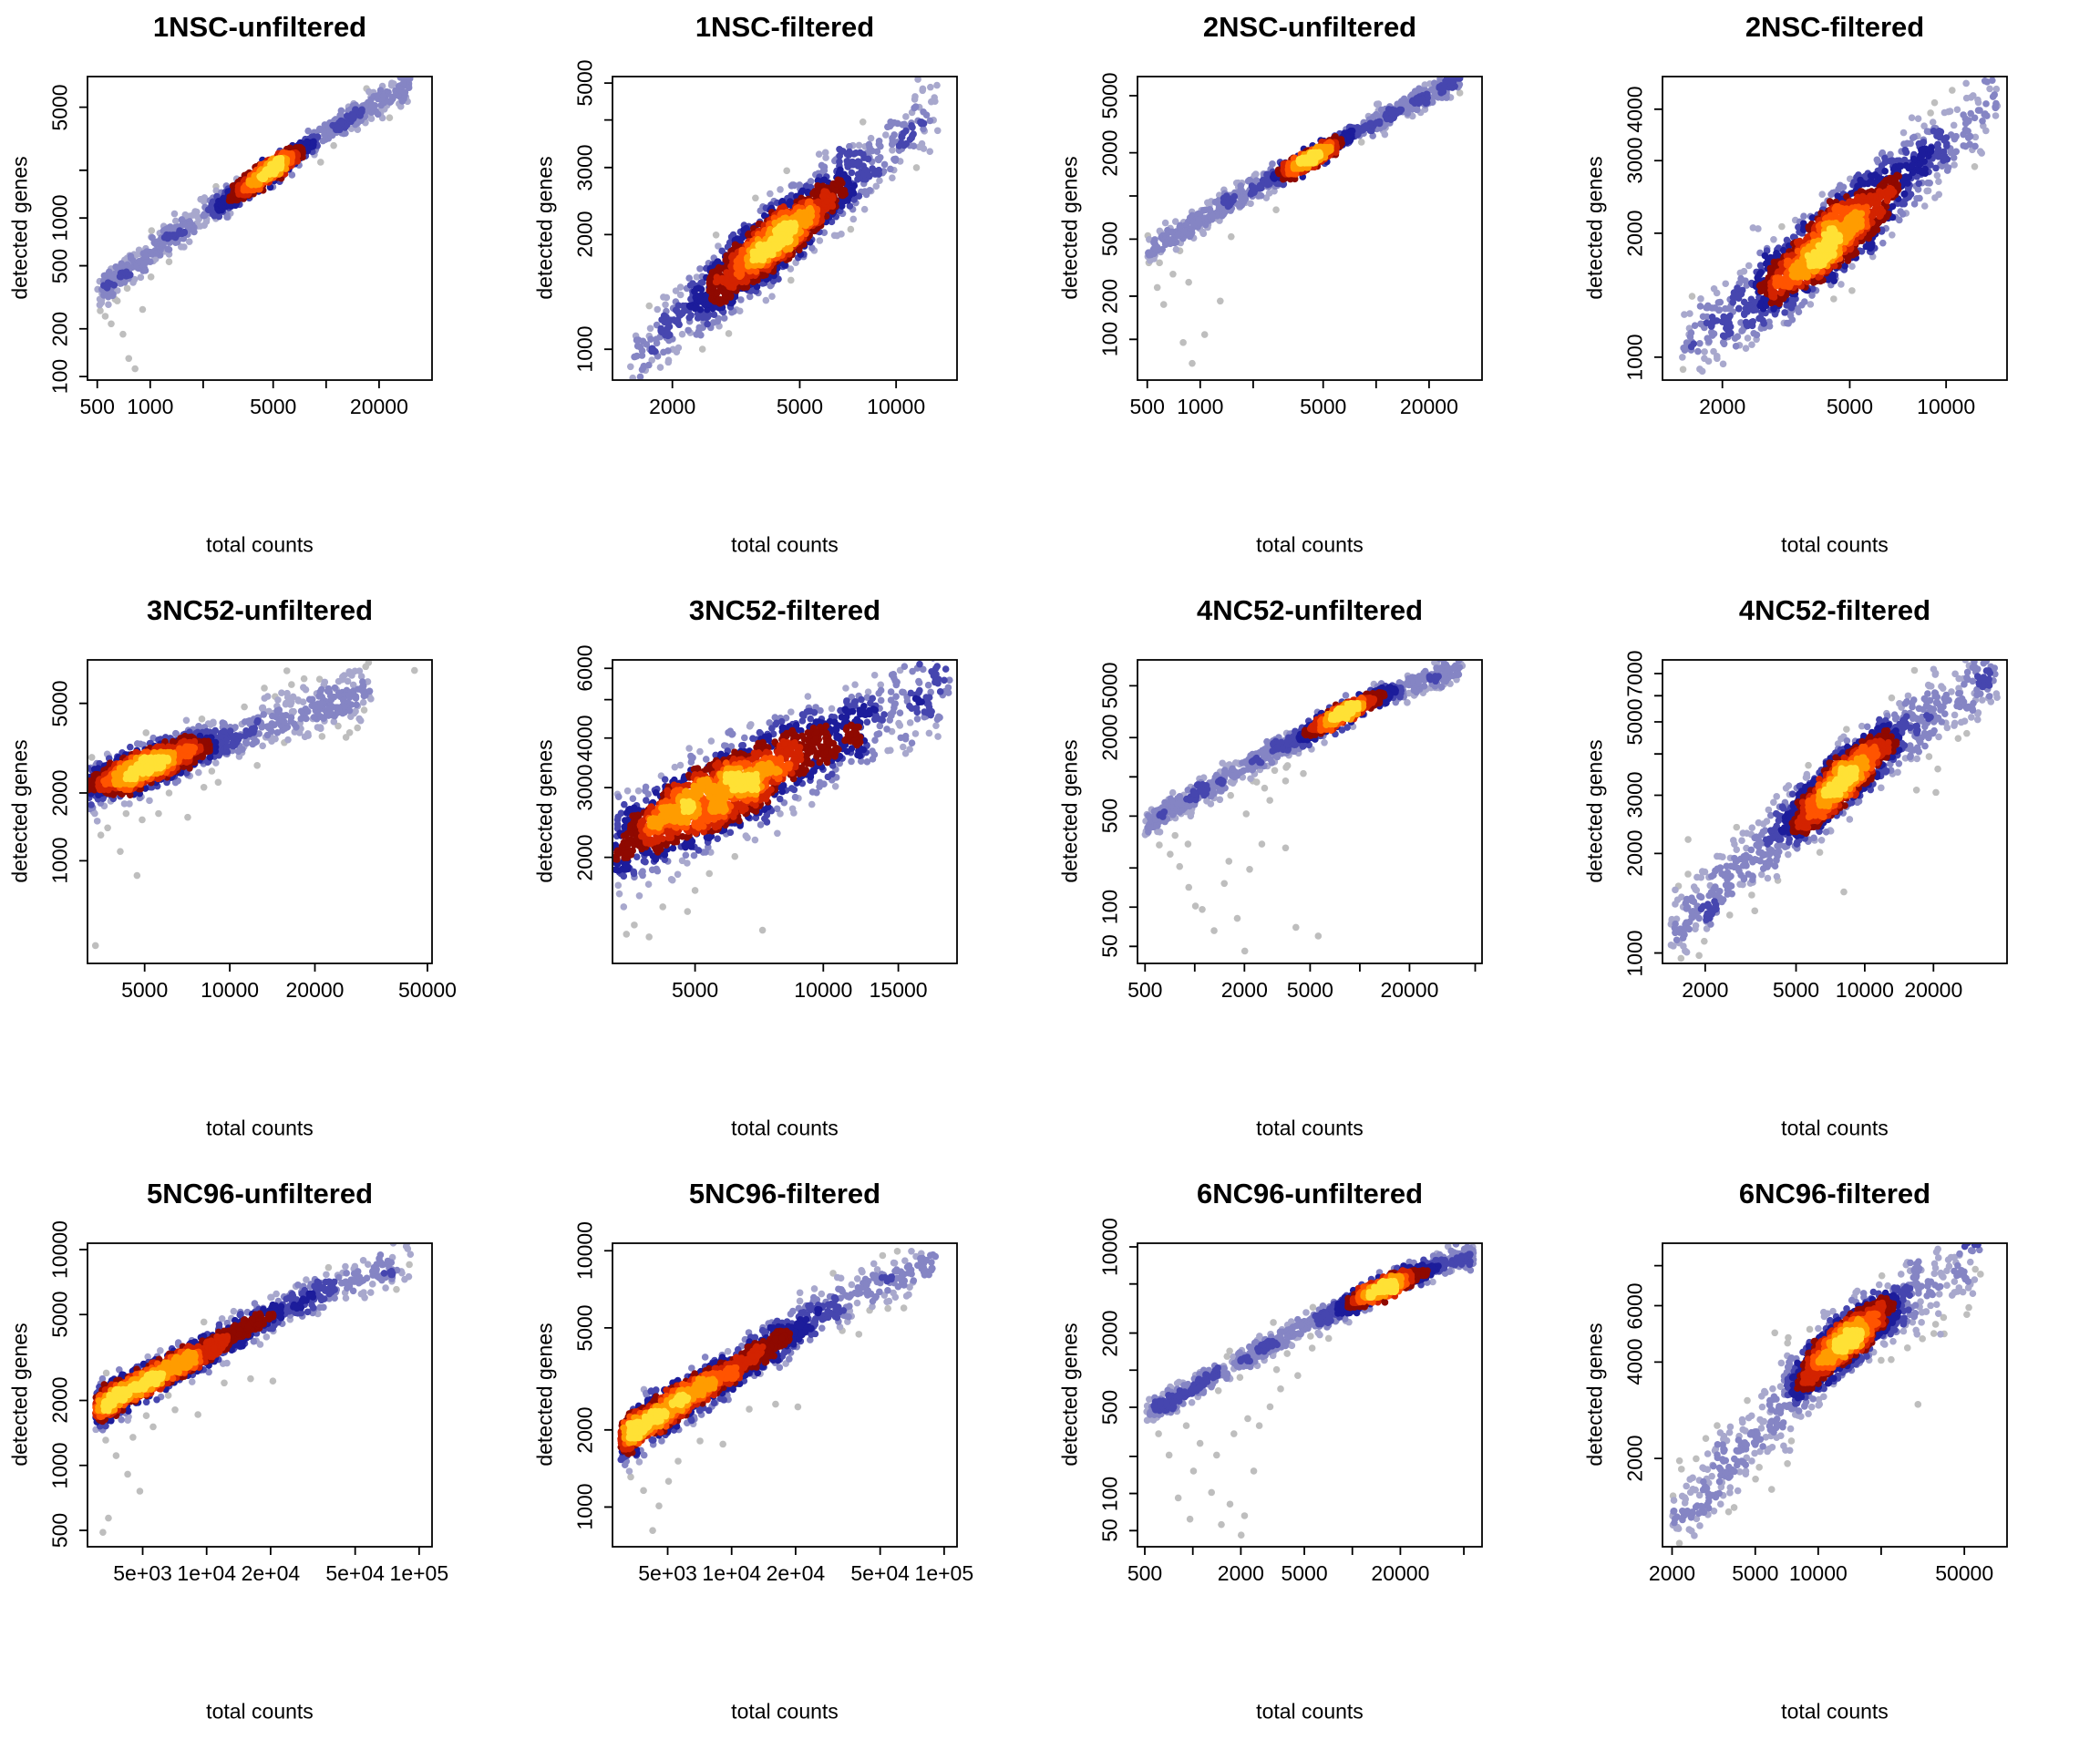 The width and height of the screenshot is (2100, 1750). Describe the element at coordinates (1201, 407) in the screenshot. I see `x-tick-label: 1000` at that location.